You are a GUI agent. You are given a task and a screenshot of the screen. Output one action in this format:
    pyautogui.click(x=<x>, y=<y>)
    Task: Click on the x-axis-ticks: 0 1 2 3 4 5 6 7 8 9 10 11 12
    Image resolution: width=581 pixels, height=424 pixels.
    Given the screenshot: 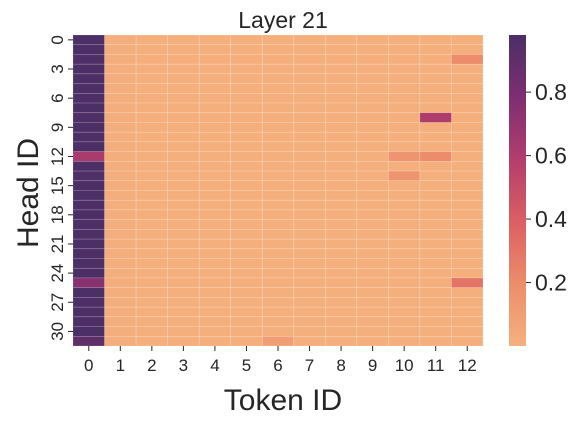 What is the action you would take?
    pyautogui.click(x=280, y=360)
    